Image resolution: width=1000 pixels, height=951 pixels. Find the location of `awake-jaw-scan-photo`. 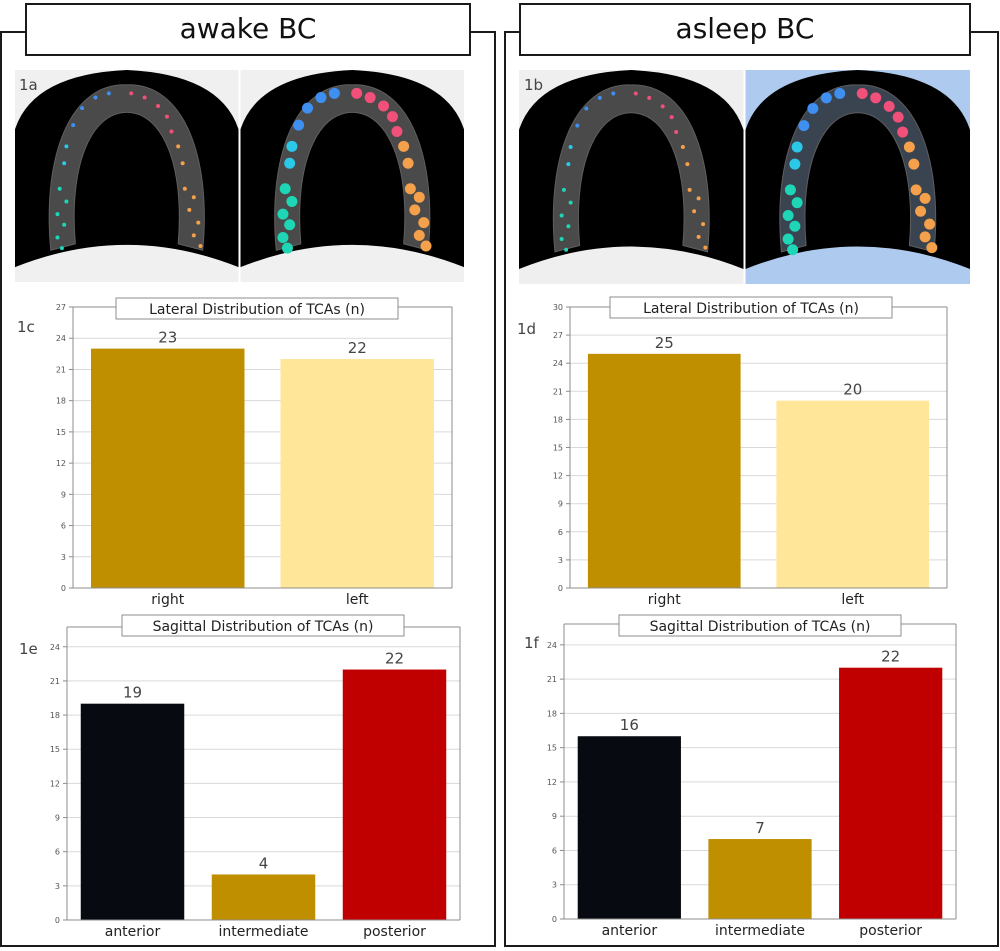

awake-jaw-scan-photo is located at coordinates (240, 176).